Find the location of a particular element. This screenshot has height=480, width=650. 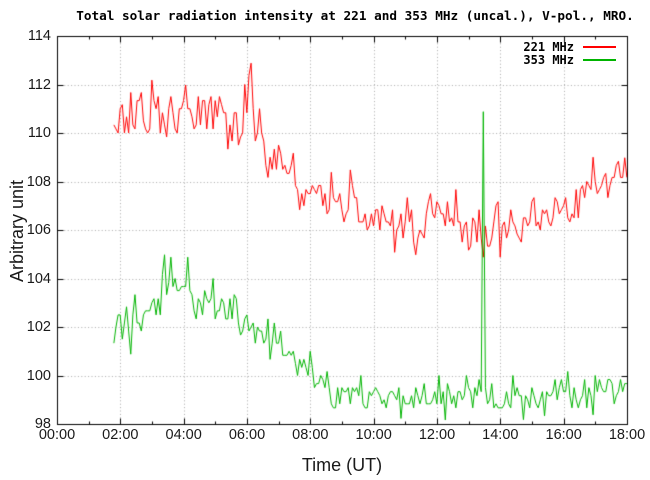

x-tick-label: 14:00 is located at coordinates (500, 435).